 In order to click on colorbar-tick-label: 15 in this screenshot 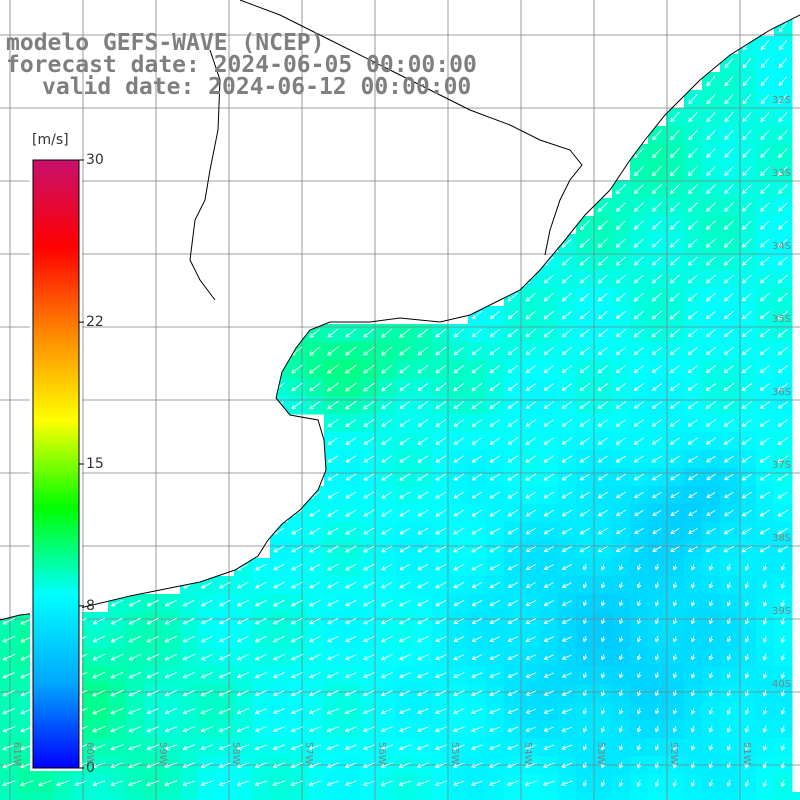, I will do `click(95, 464)`.